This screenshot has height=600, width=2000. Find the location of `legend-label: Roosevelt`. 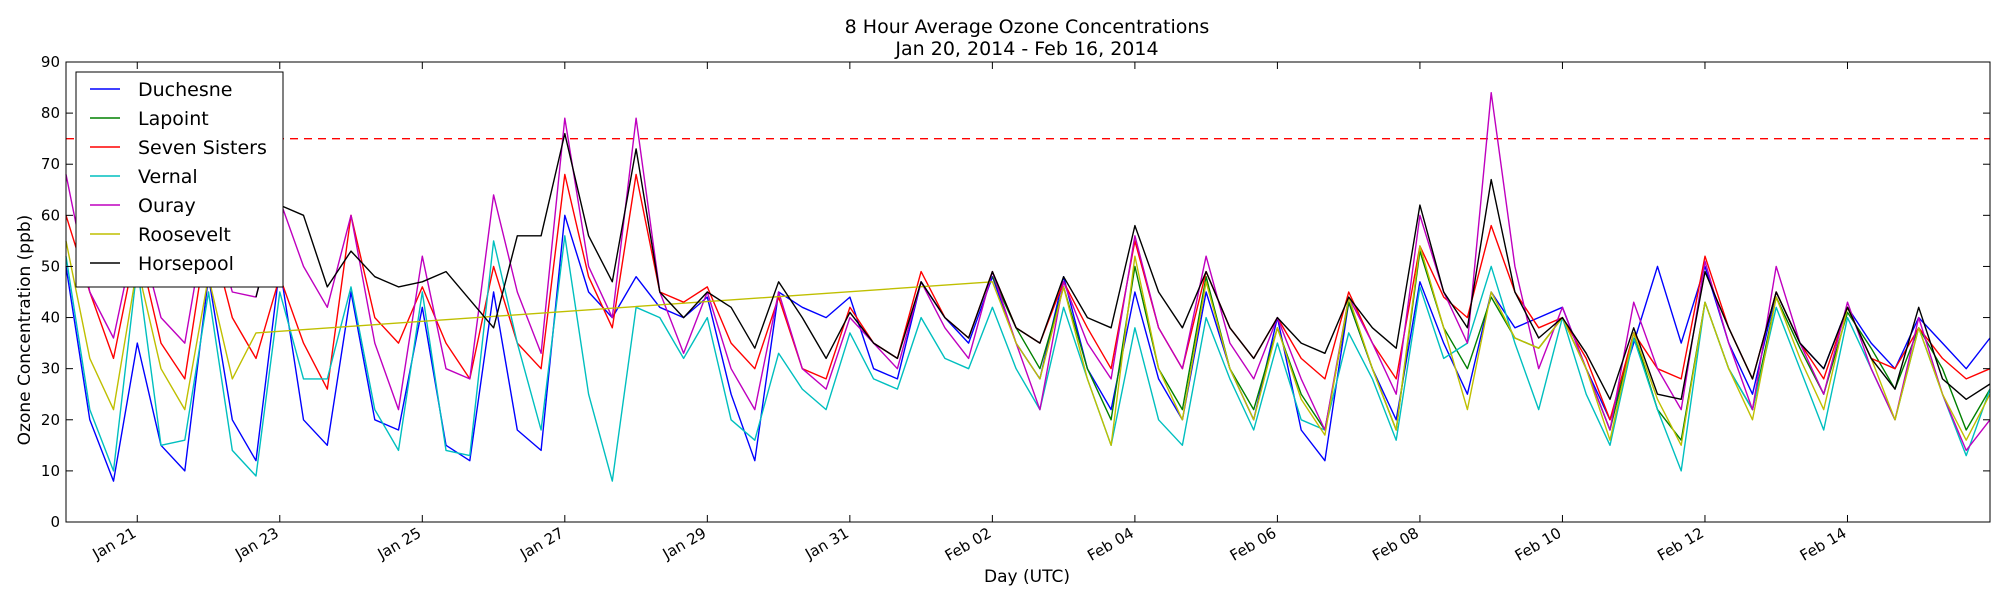

legend-label: Roosevelt is located at coordinates (184, 235).